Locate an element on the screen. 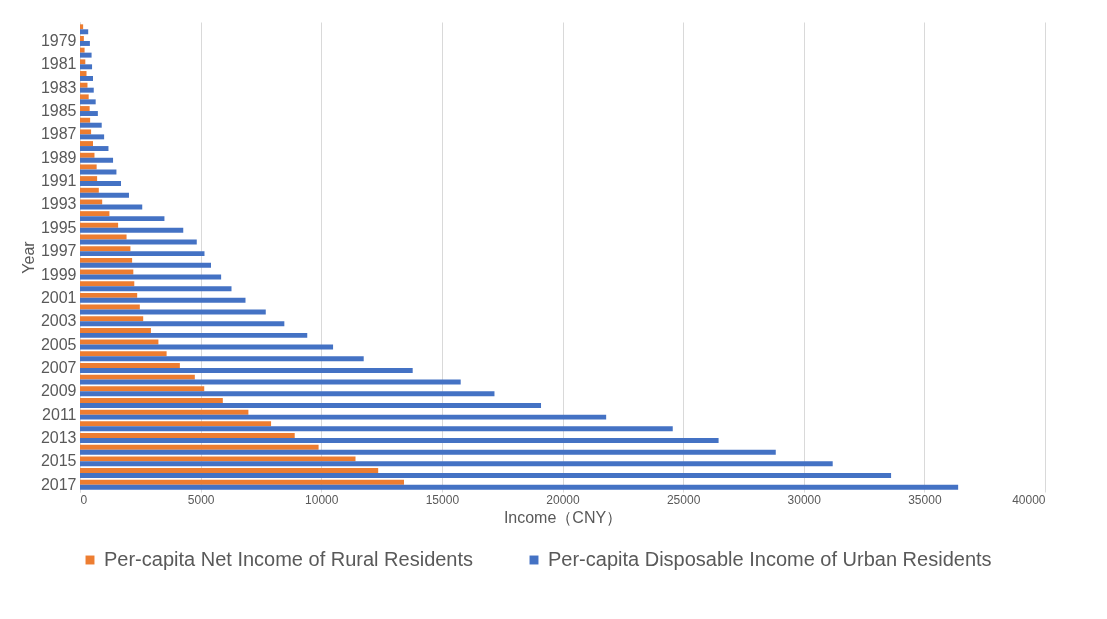  x-tick-label: 30000 is located at coordinates (804, 499).